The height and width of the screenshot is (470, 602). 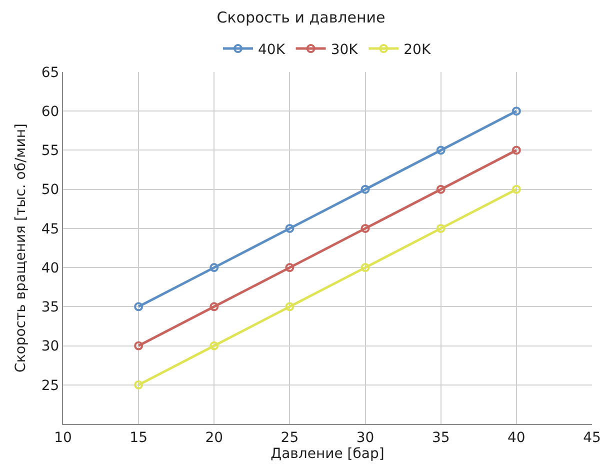 I want to click on legend-label: 40K, so click(x=272, y=50).